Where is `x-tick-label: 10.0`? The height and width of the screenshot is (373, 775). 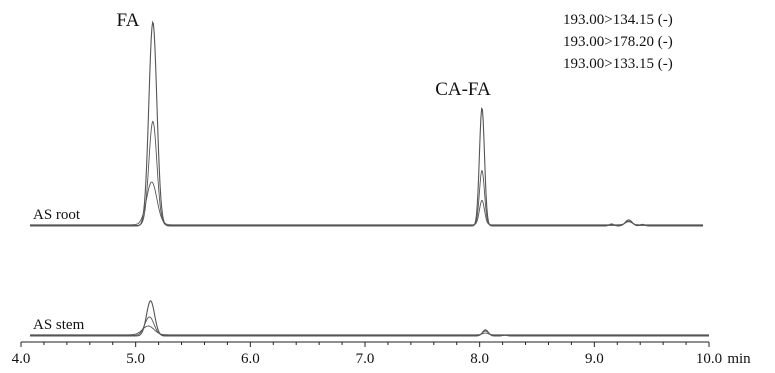 x-tick-label: 10.0 is located at coordinates (709, 359).